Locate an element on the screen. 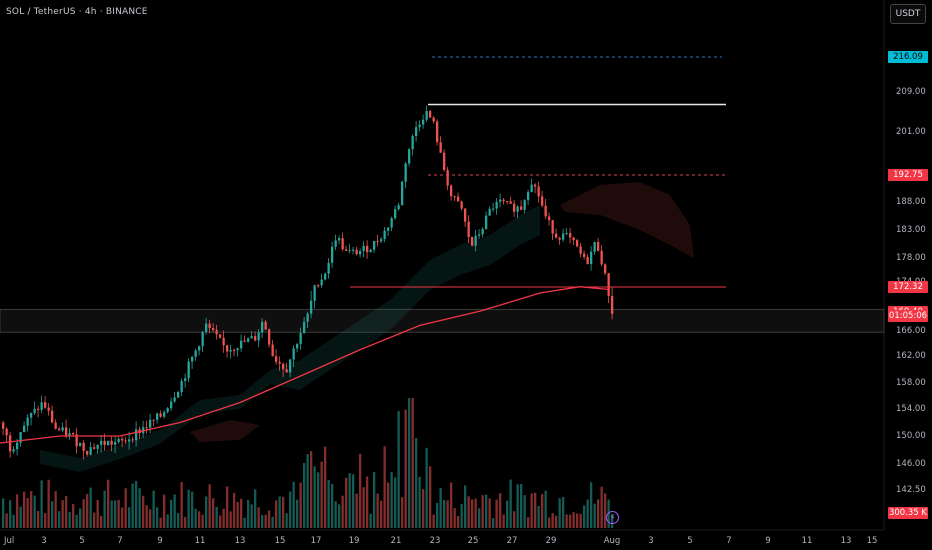  time-tick: 23 is located at coordinates (435, 541).